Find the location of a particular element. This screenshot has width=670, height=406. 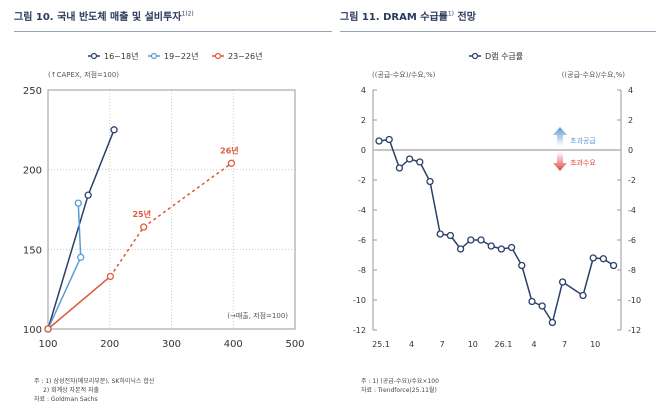

right-y-axis-label-right: ((공급-수요)/수요,%) is located at coordinates (594, 75).